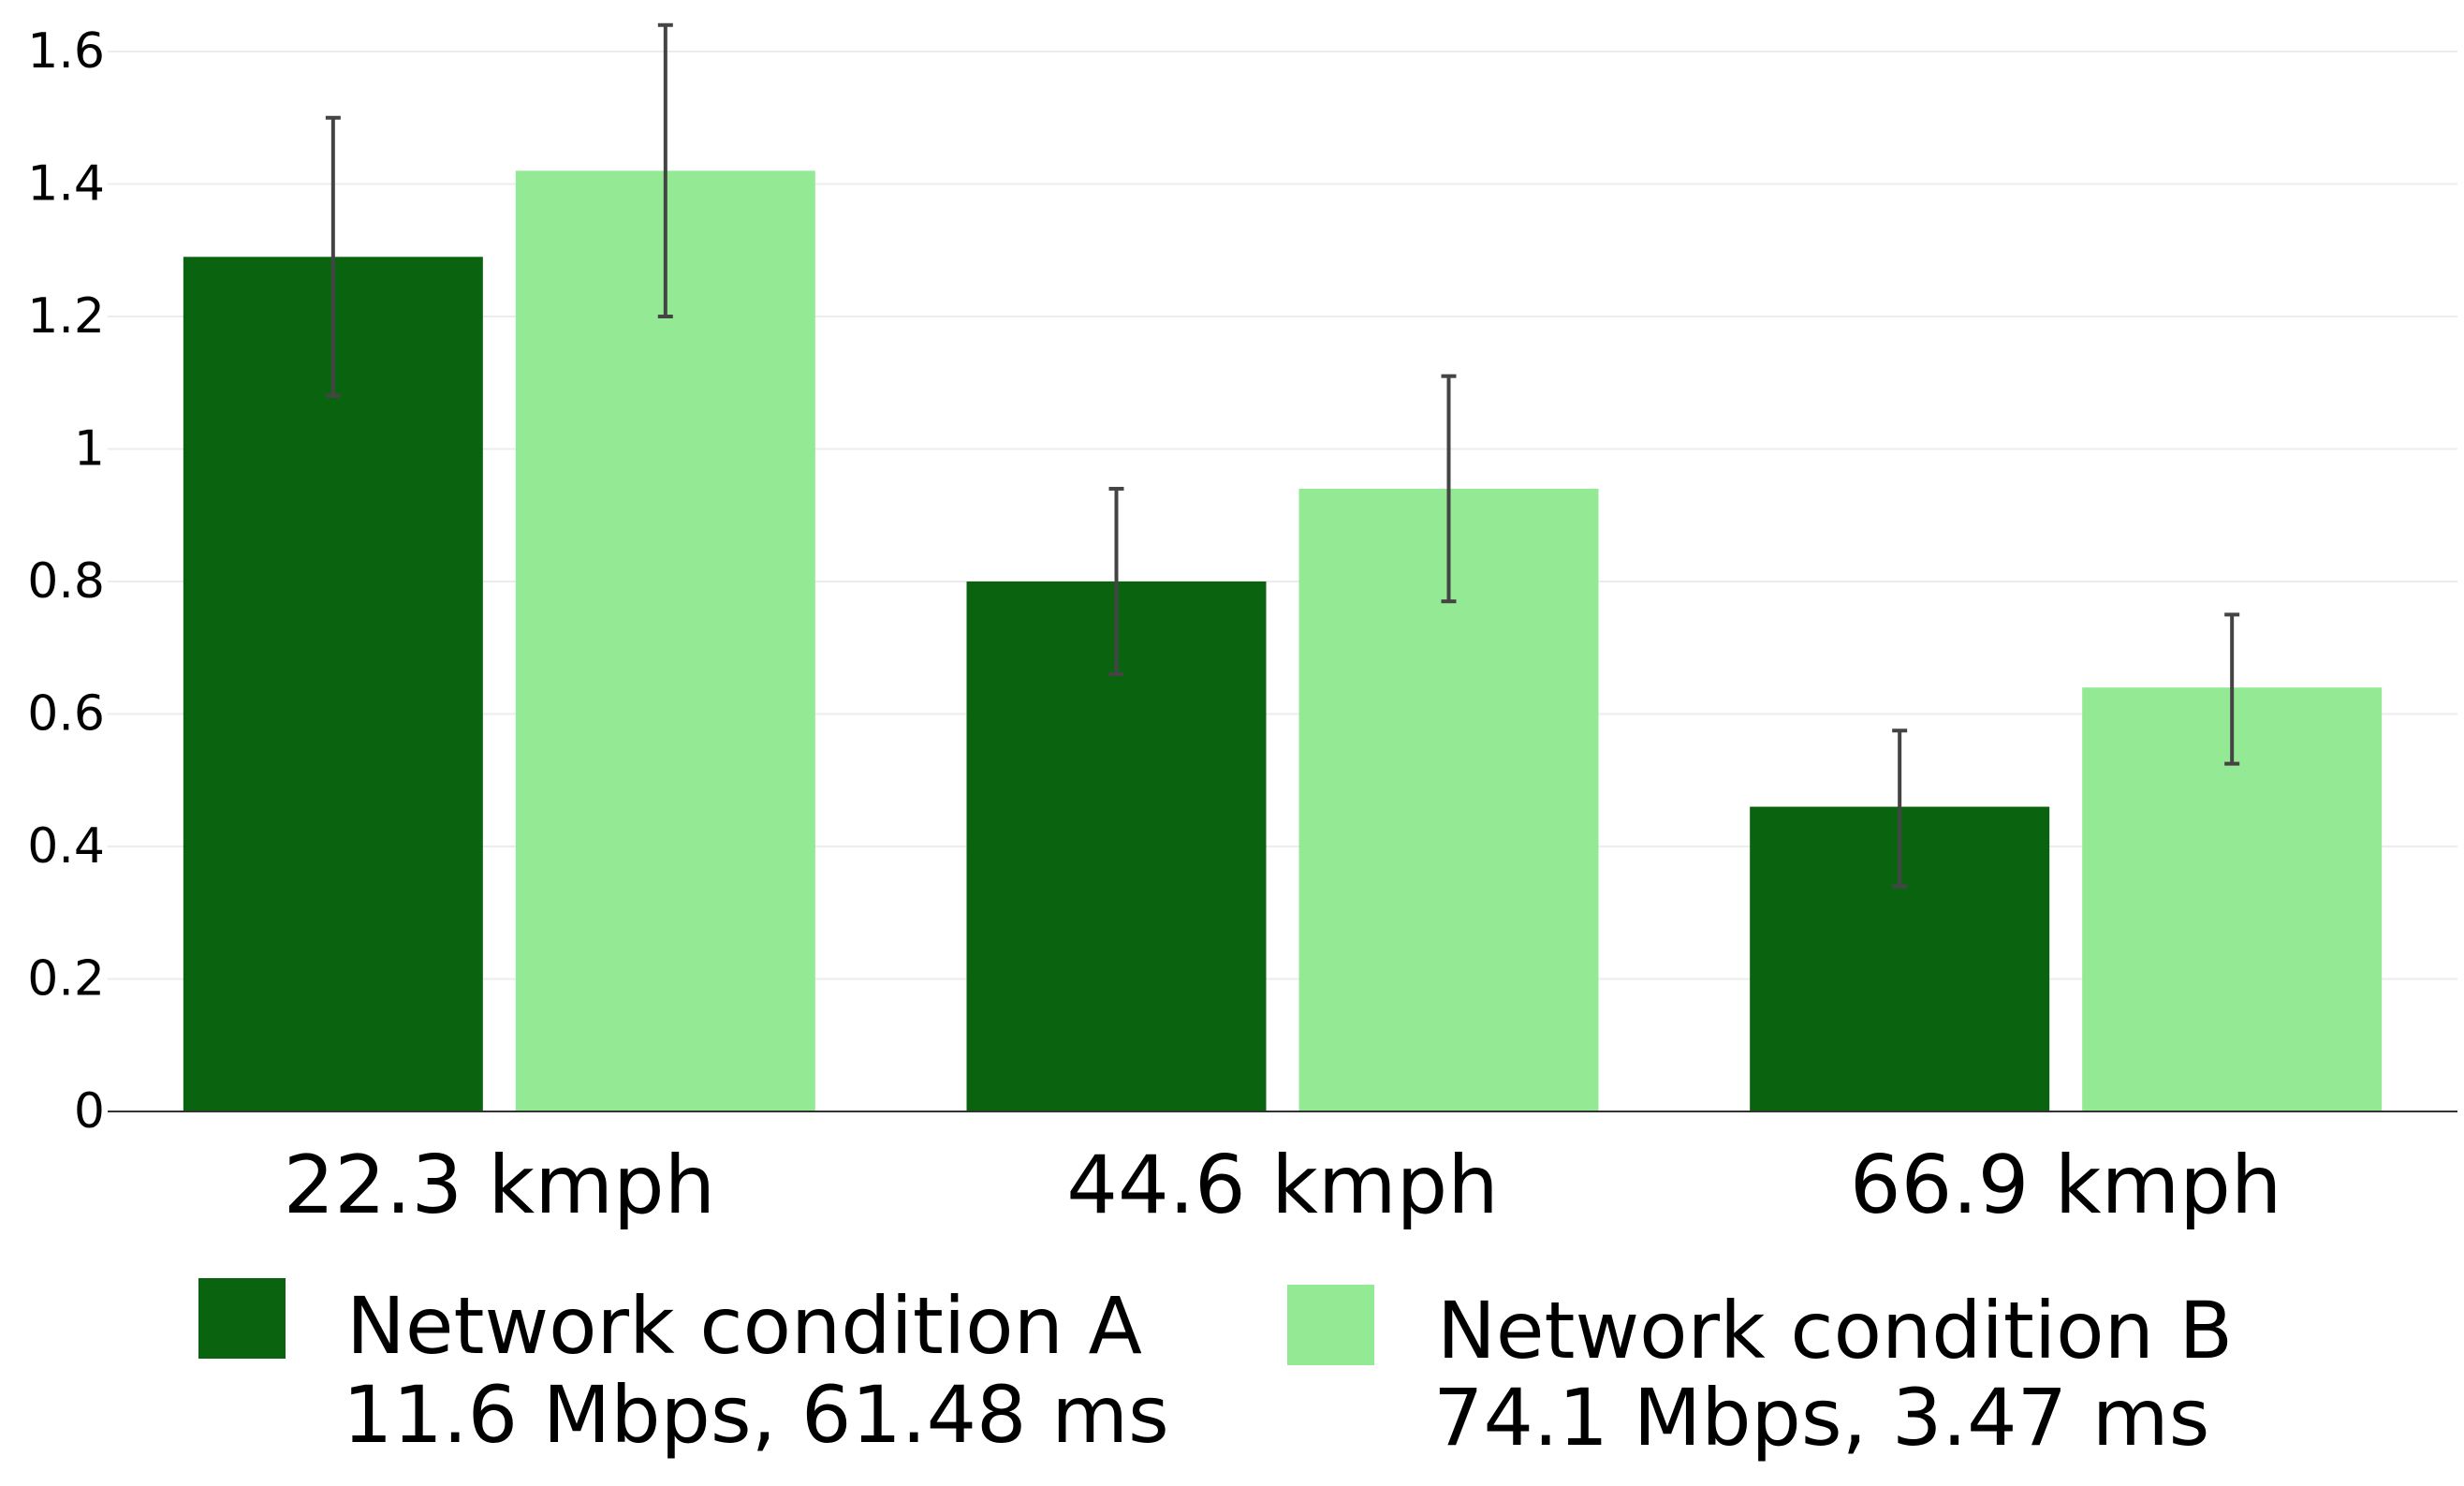 The image size is (2464, 1486). What do you see at coordinates (1282, 1185) in the screenshot?
I see `category-label: 44.6 kmph` at bounding box center [1282, 1185].